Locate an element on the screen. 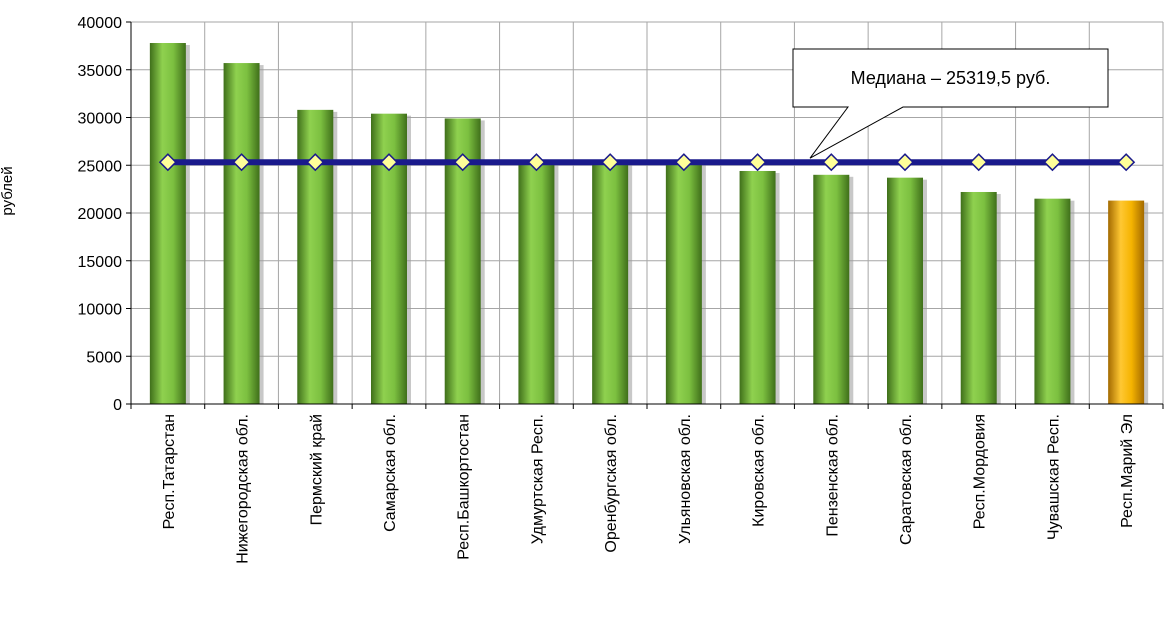 The width and height of the screenshot is (1169, 618). x-tick-label: Ульяновская обл. is located at coordinates (685, 479).